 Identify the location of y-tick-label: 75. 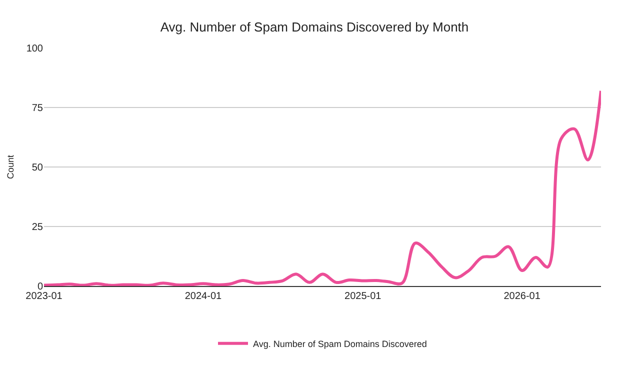
(38, 108).